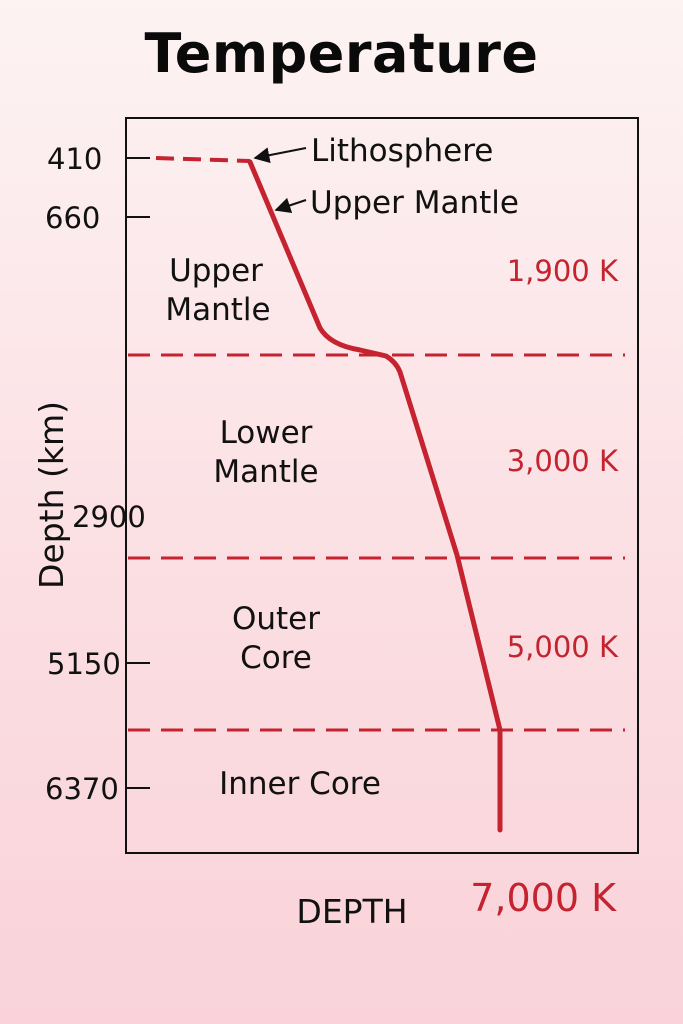 The width and height of the screenshot is (683, 1024). Describe the element at coordinates (84, 664) in the screenshot. I see `depth-tick-5150: 5150` at that location.